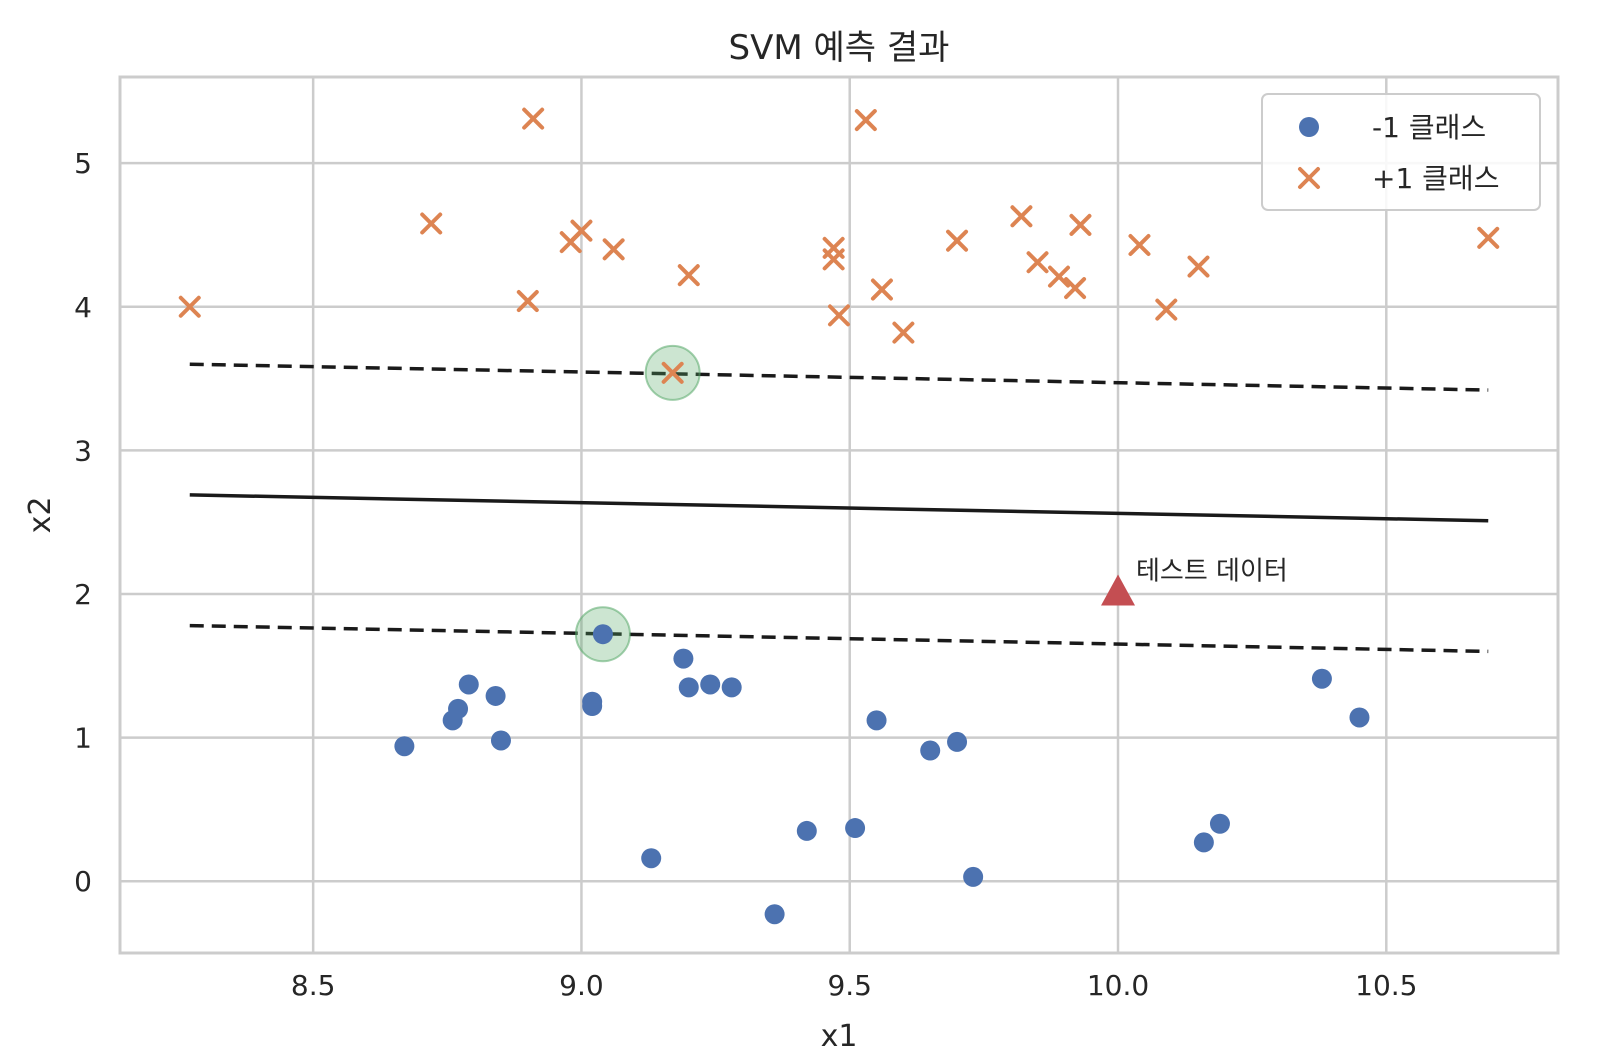  I want to click on test-point-label: 테스트 데이터, so click(1212, 572).